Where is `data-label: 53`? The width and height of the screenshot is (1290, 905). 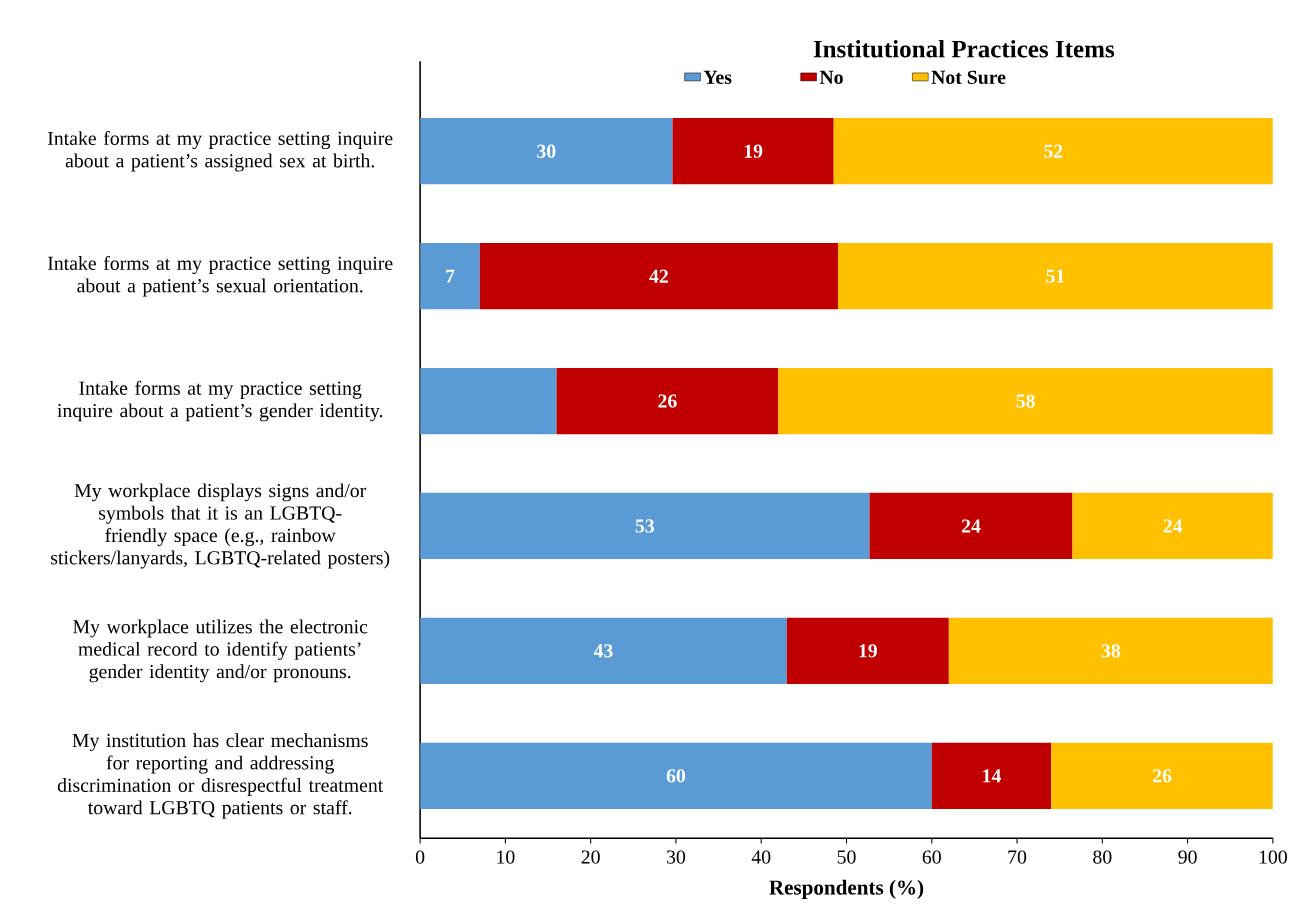 data-label: 53 is located at coordinates (645, 526).